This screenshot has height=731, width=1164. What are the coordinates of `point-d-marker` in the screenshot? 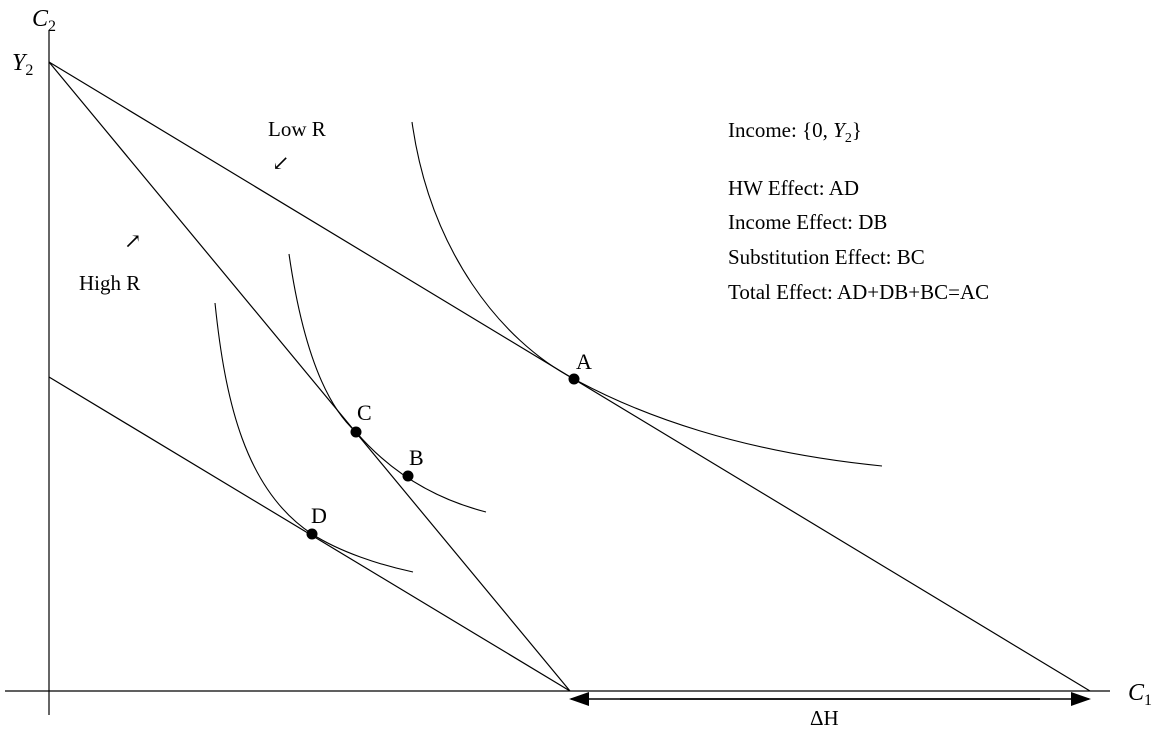 It's located at (312, 534).